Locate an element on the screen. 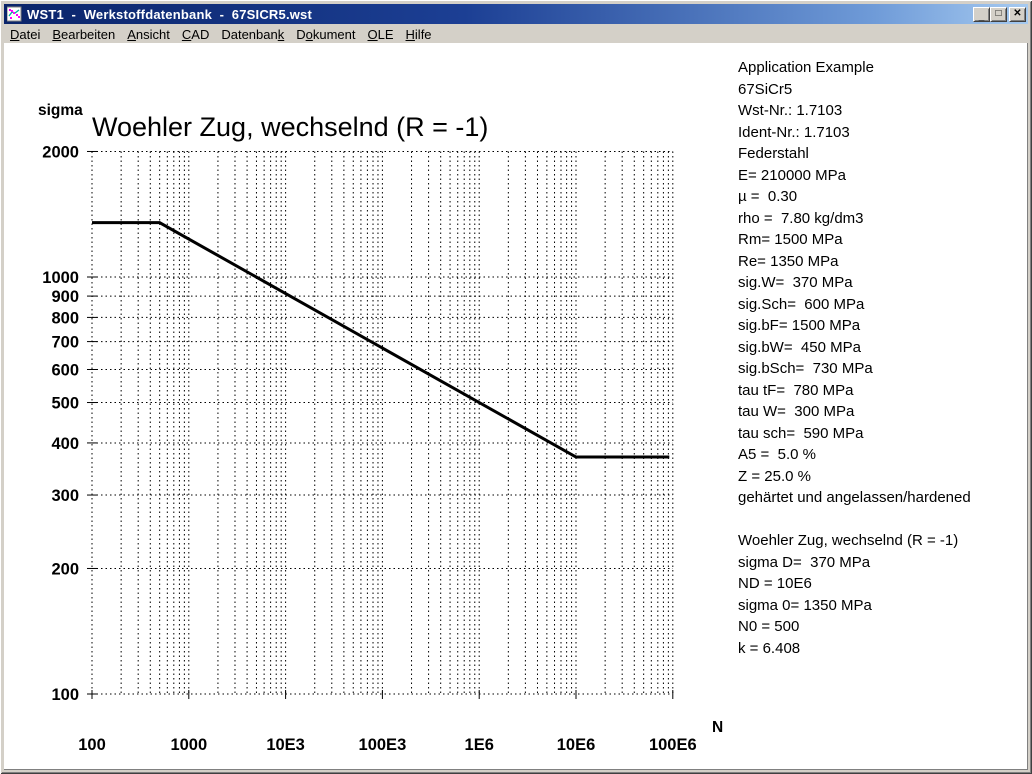 Image resolution: width=1032 pixels, height=774 pixels. info-line: tau tF= 780 MPa is located at coordinates (796, 390).